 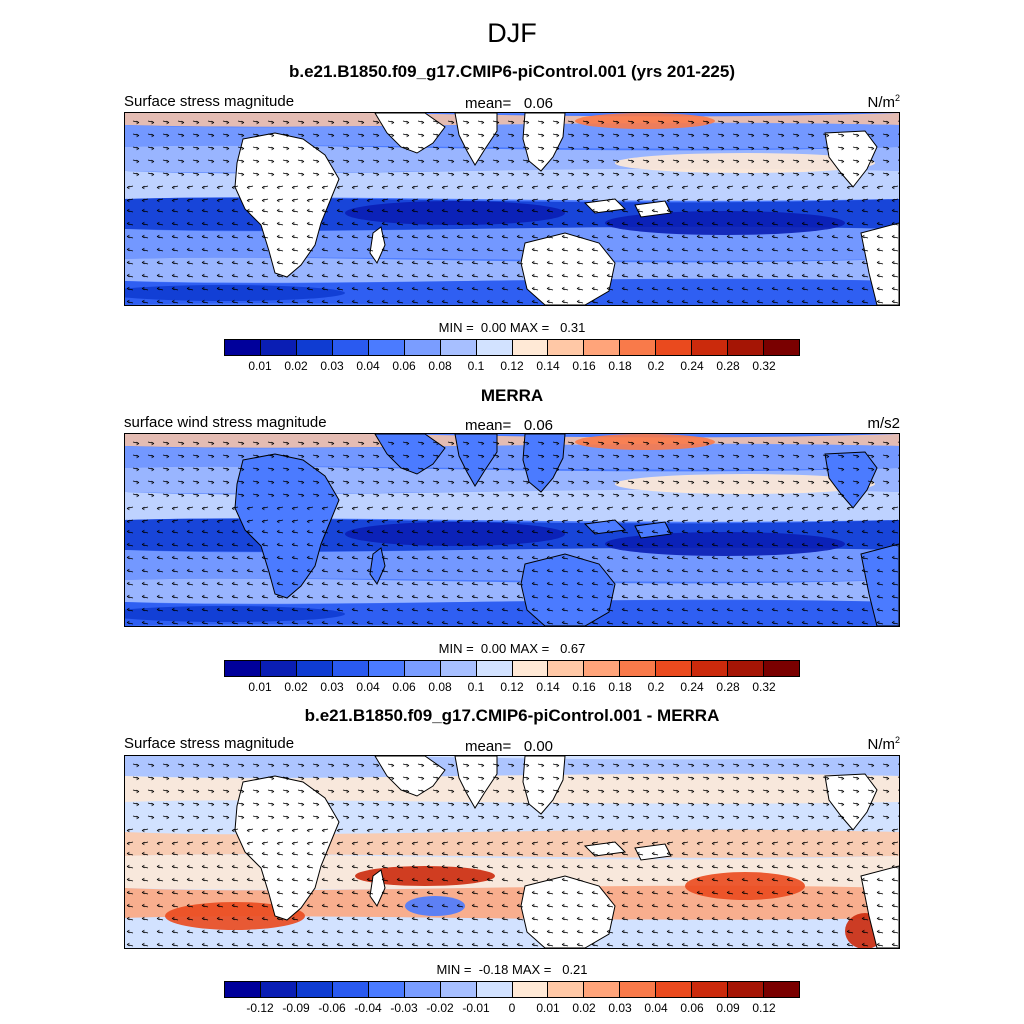 What do you see at coordinates (850, 423) in the screenshot?
I see `panel-2-units: m/s2` at bounding box center [850, 423].